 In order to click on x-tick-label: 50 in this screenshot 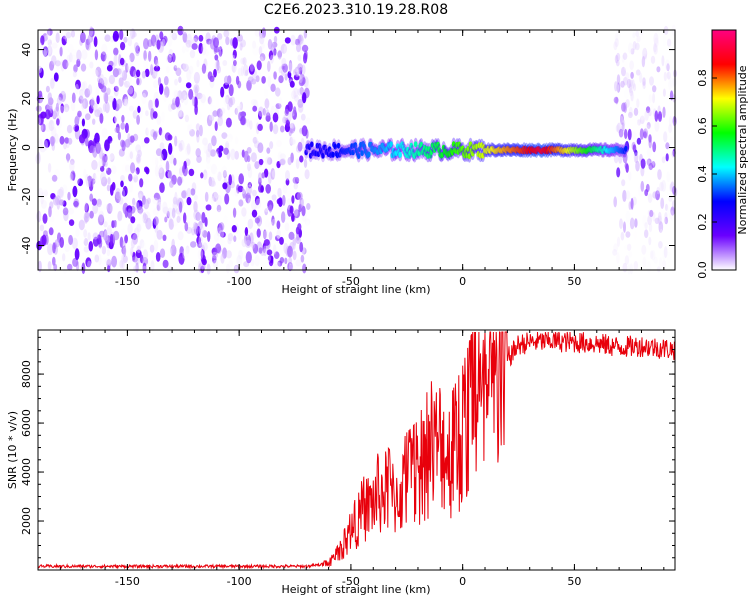, I will do `click(574, 281)`.